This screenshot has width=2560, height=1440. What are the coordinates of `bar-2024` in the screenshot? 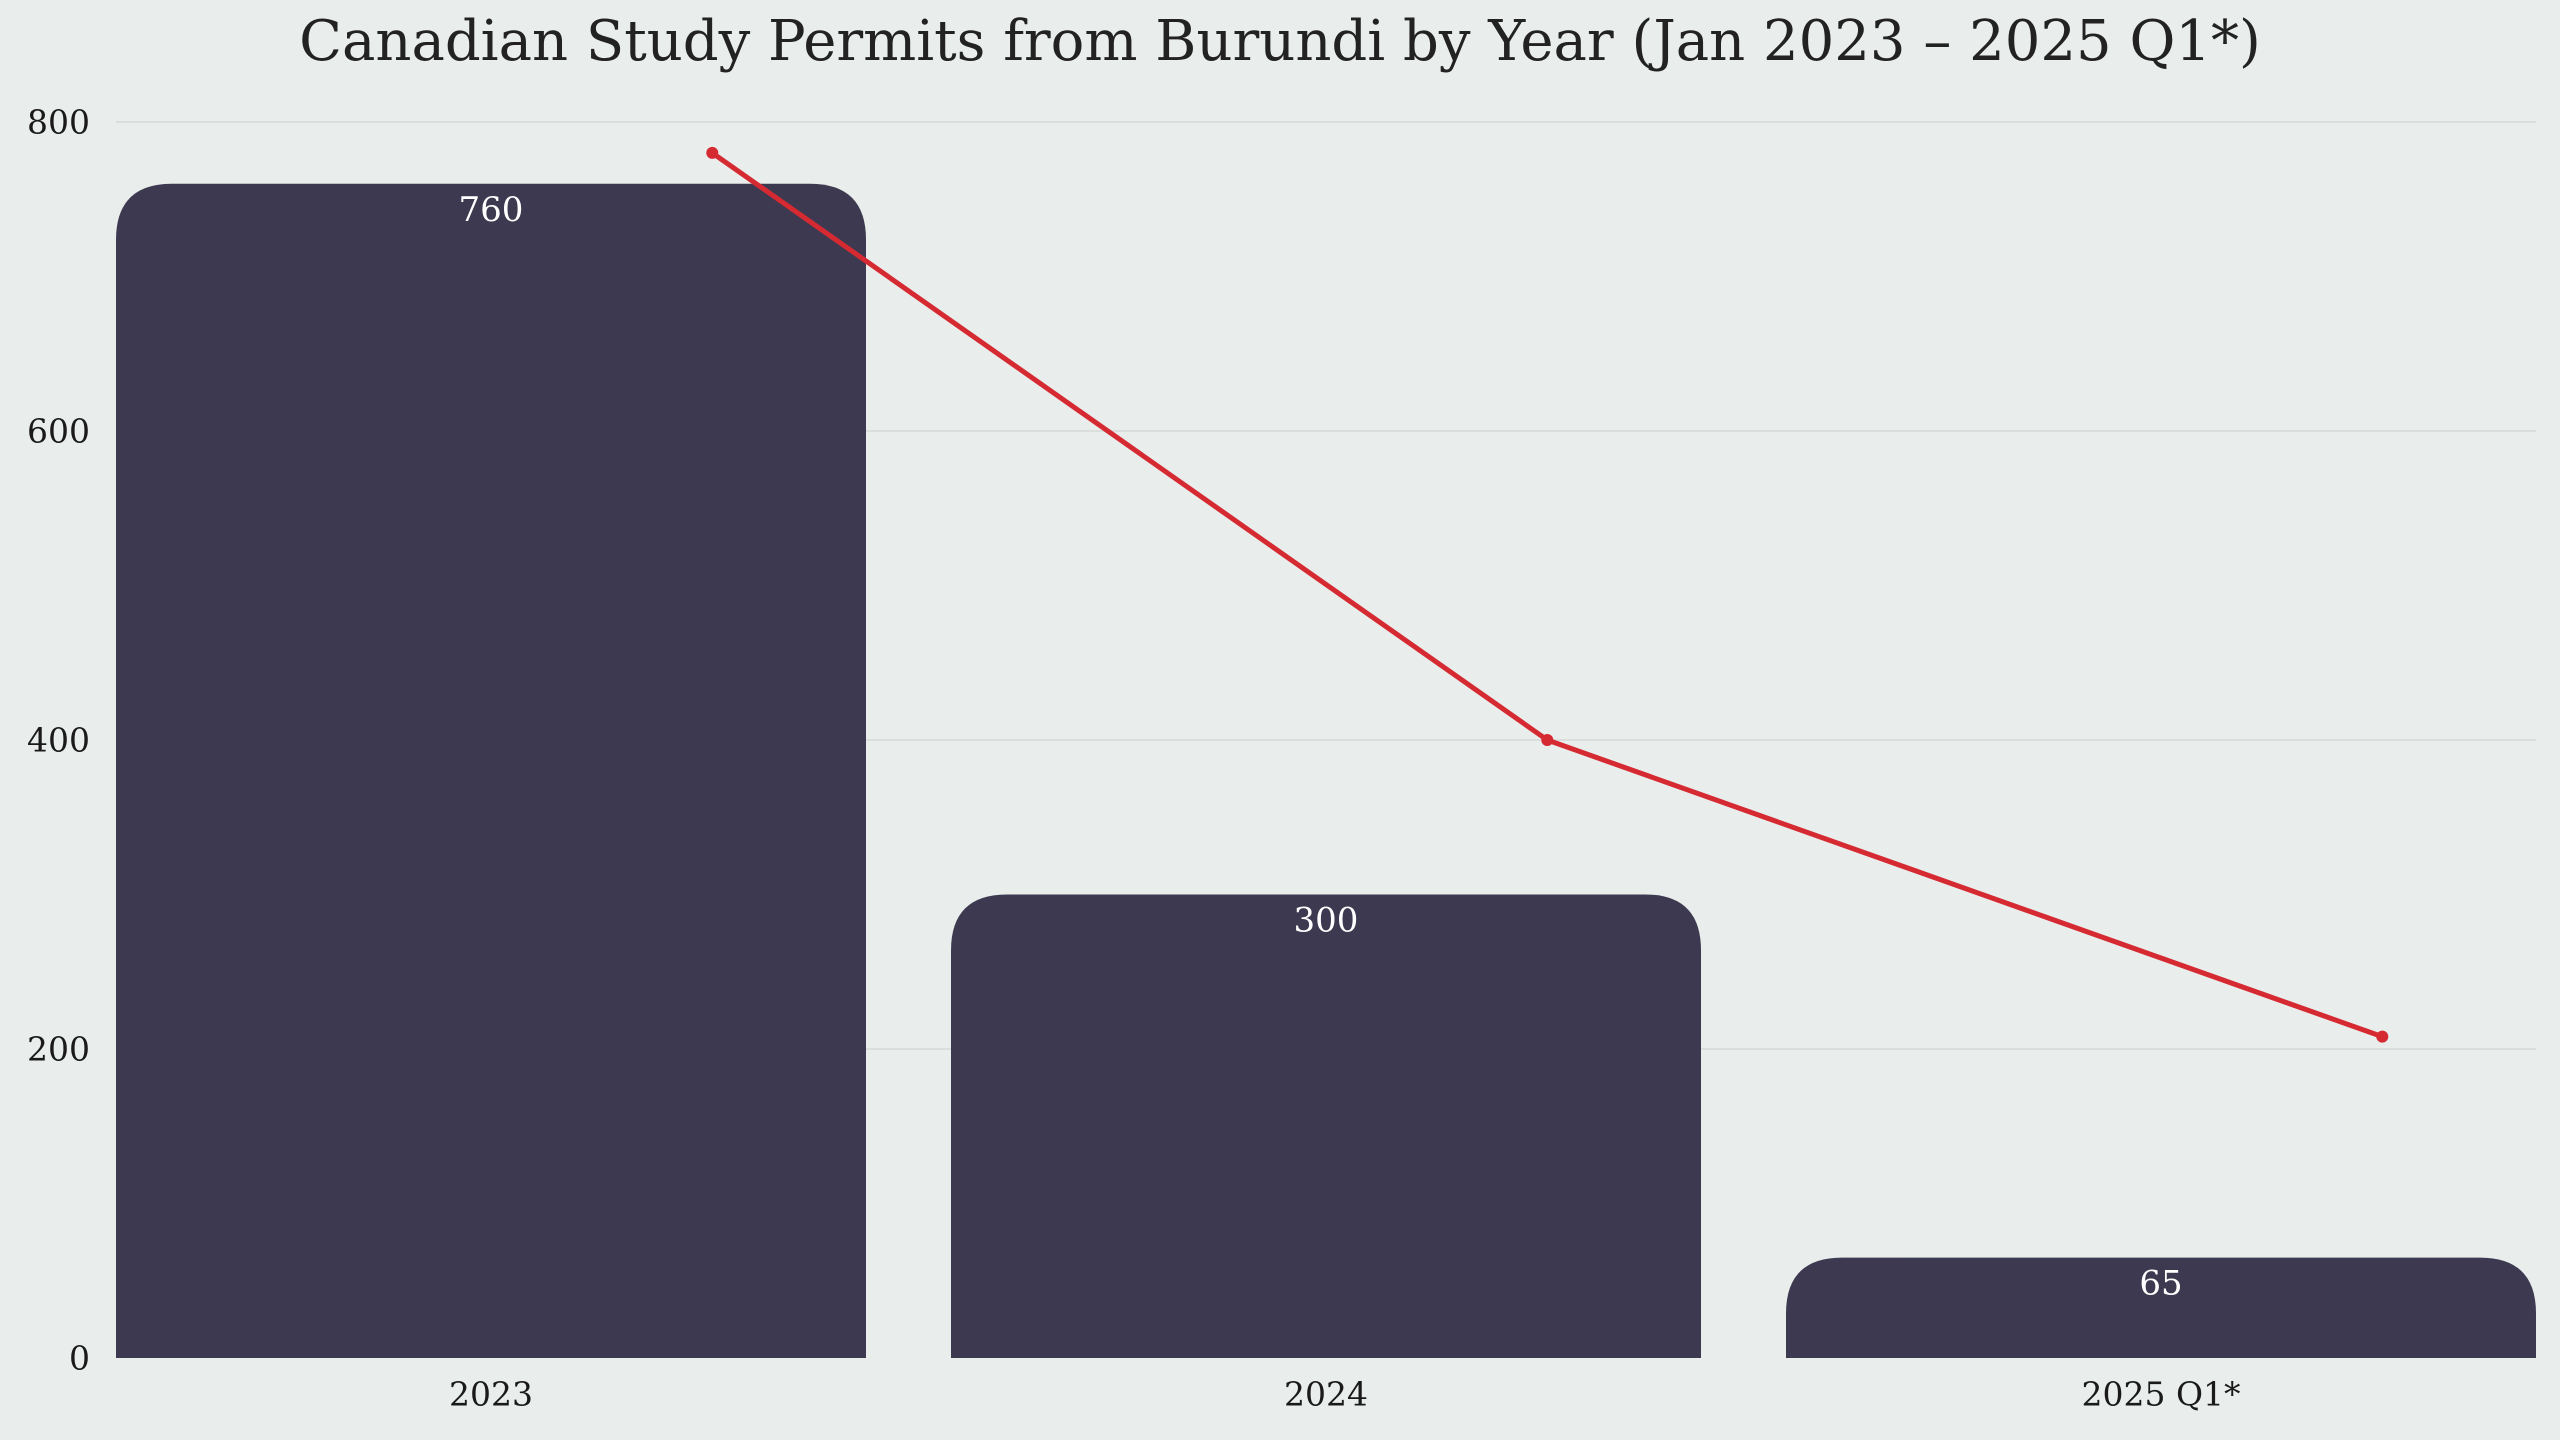 It's located at (1326, 1126).